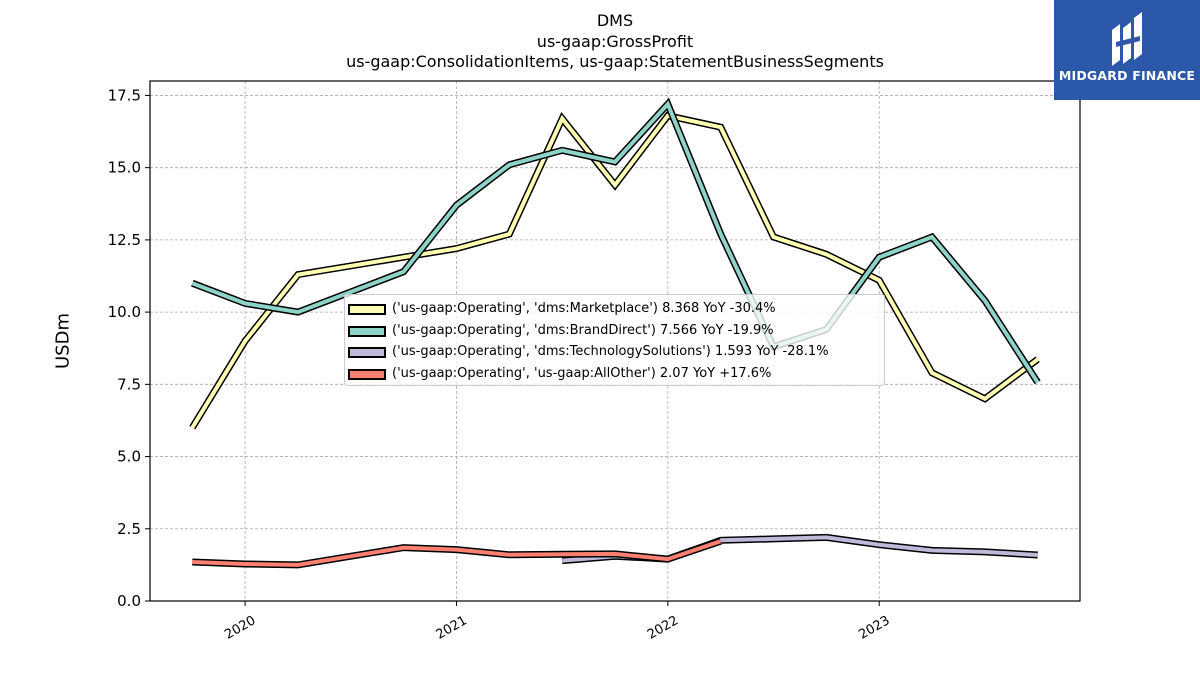 This screenshot has width=1200, height=675. I want to click on x-tick-label: 2023, so click(874, 628).